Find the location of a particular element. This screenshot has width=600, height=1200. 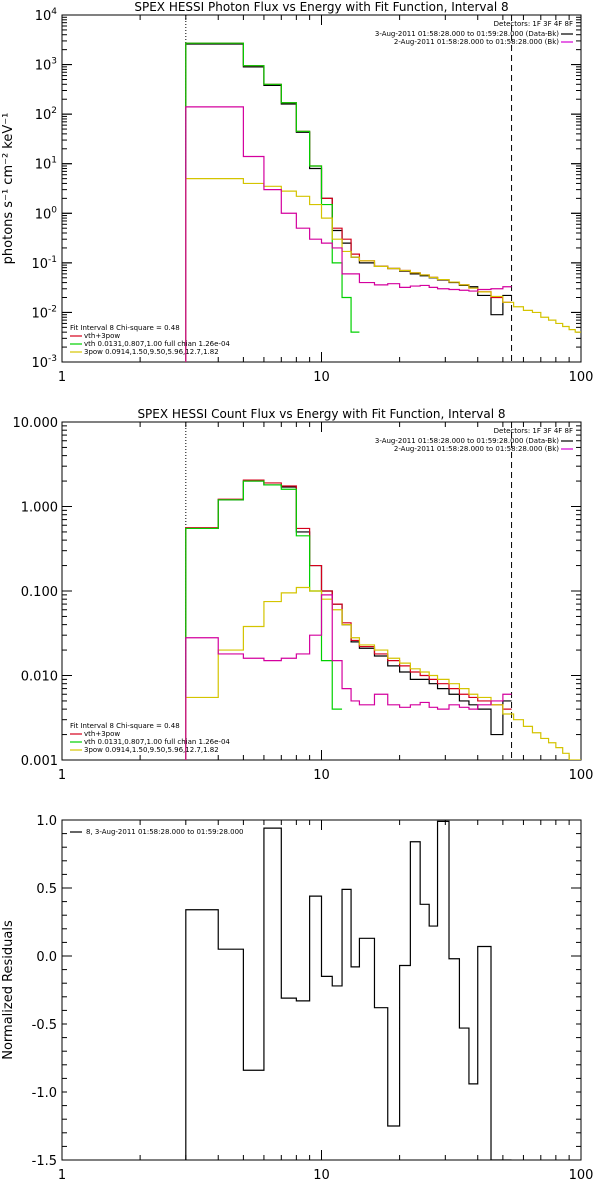

y-tick-label: 10⁻² is located at coordinates (44, 312).